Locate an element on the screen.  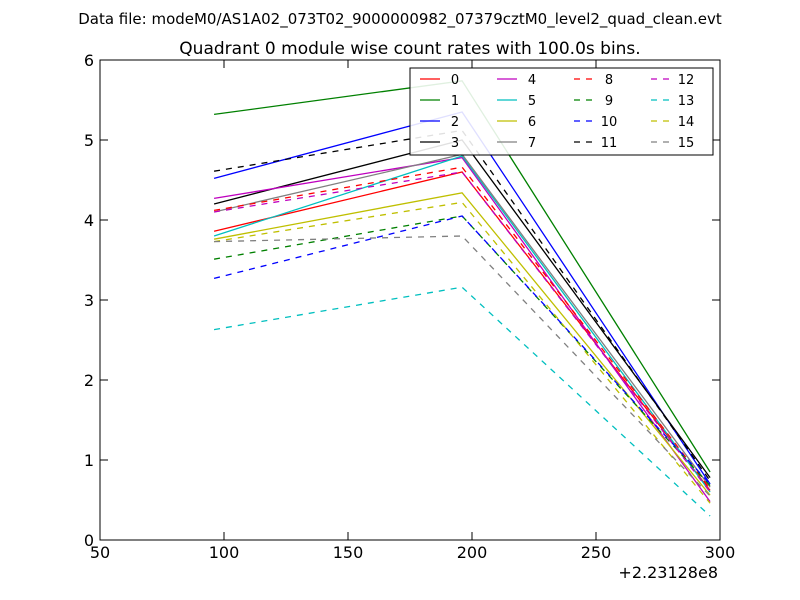
legend-label-12: 12 is located at coordinates (686, 80).